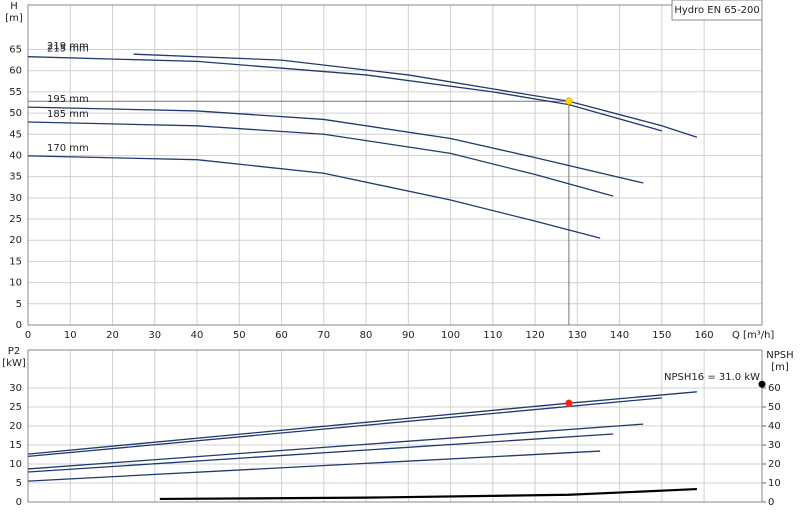  I want to click on y2-tick-label: 0, so click(771, 502).